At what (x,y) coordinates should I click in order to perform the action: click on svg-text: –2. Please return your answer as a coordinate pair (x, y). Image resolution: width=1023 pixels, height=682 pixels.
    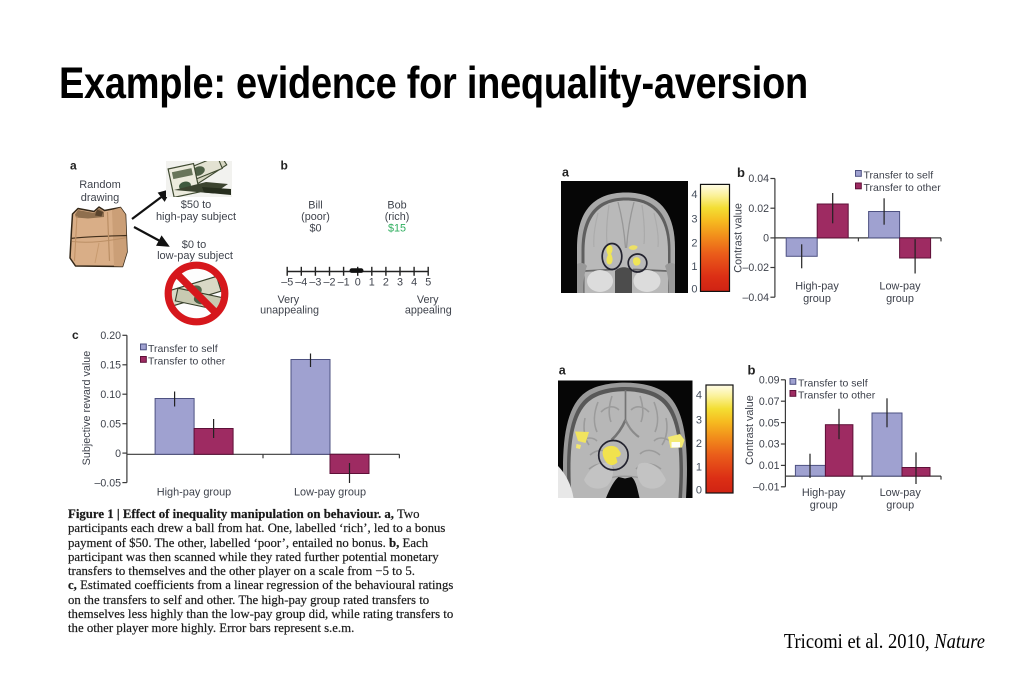
    Looking at the image, I should click on (329, 283).